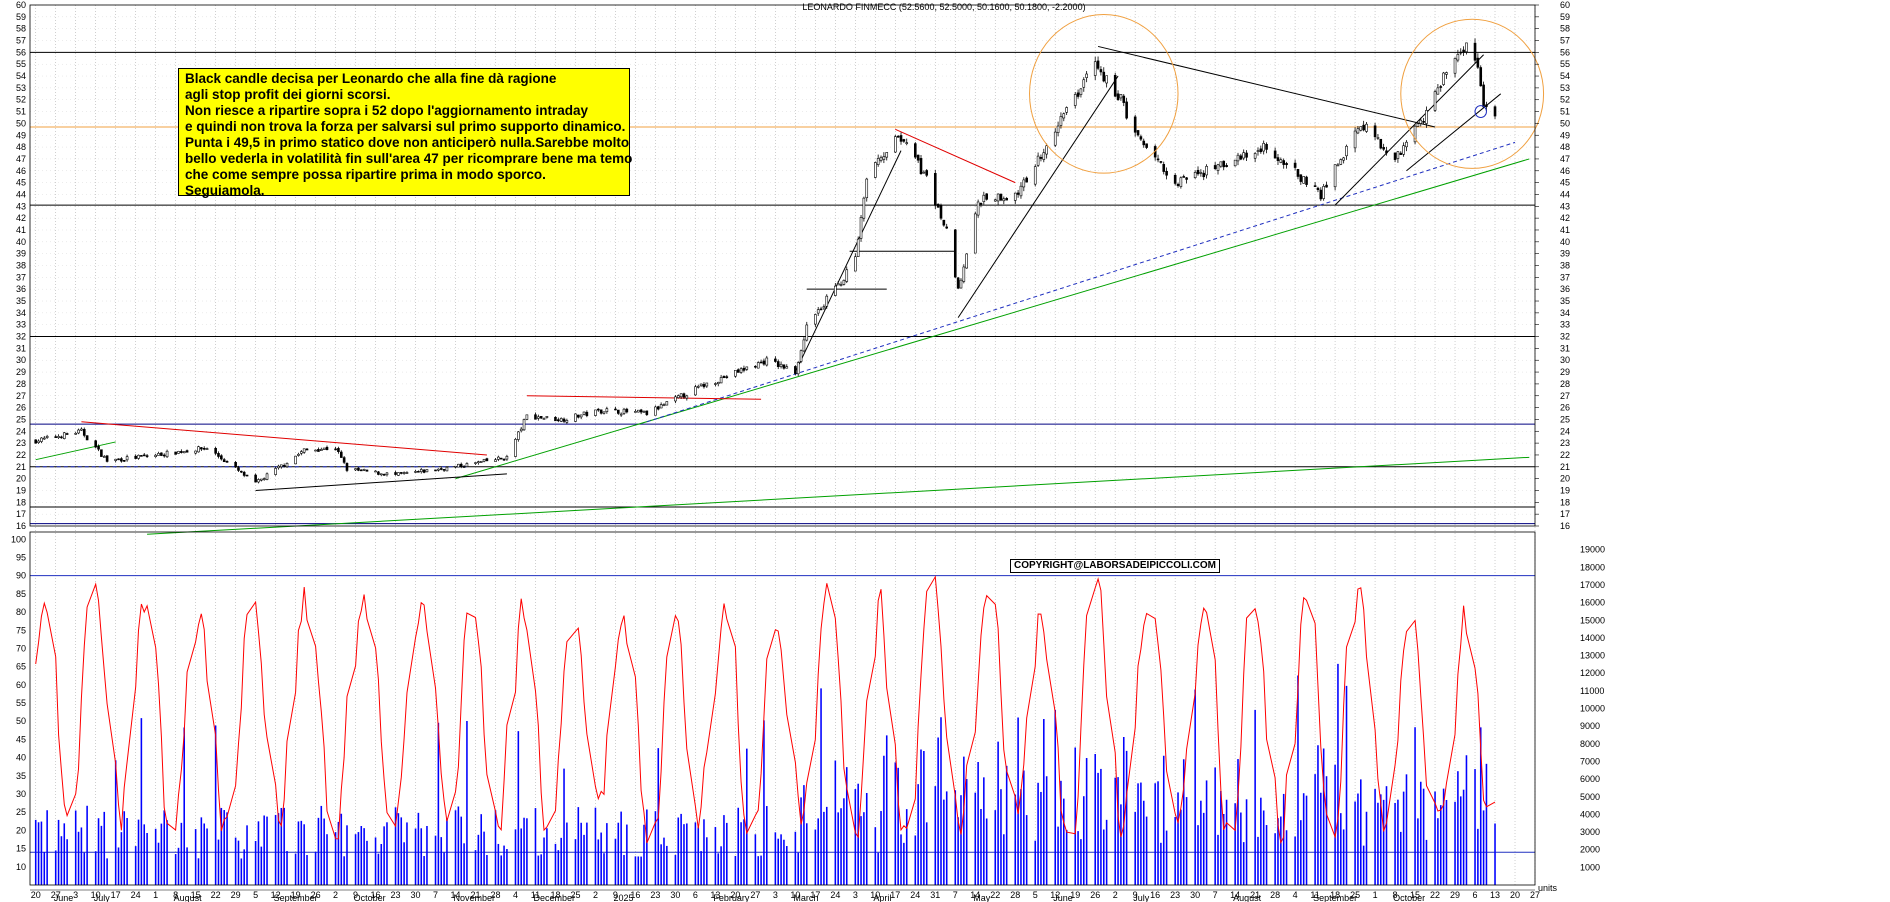 This screenshot has width=1890, height=902. Describe the element at coordinates (575, 895) in the screenshot. I see `date-tick-label: 25` at that location.